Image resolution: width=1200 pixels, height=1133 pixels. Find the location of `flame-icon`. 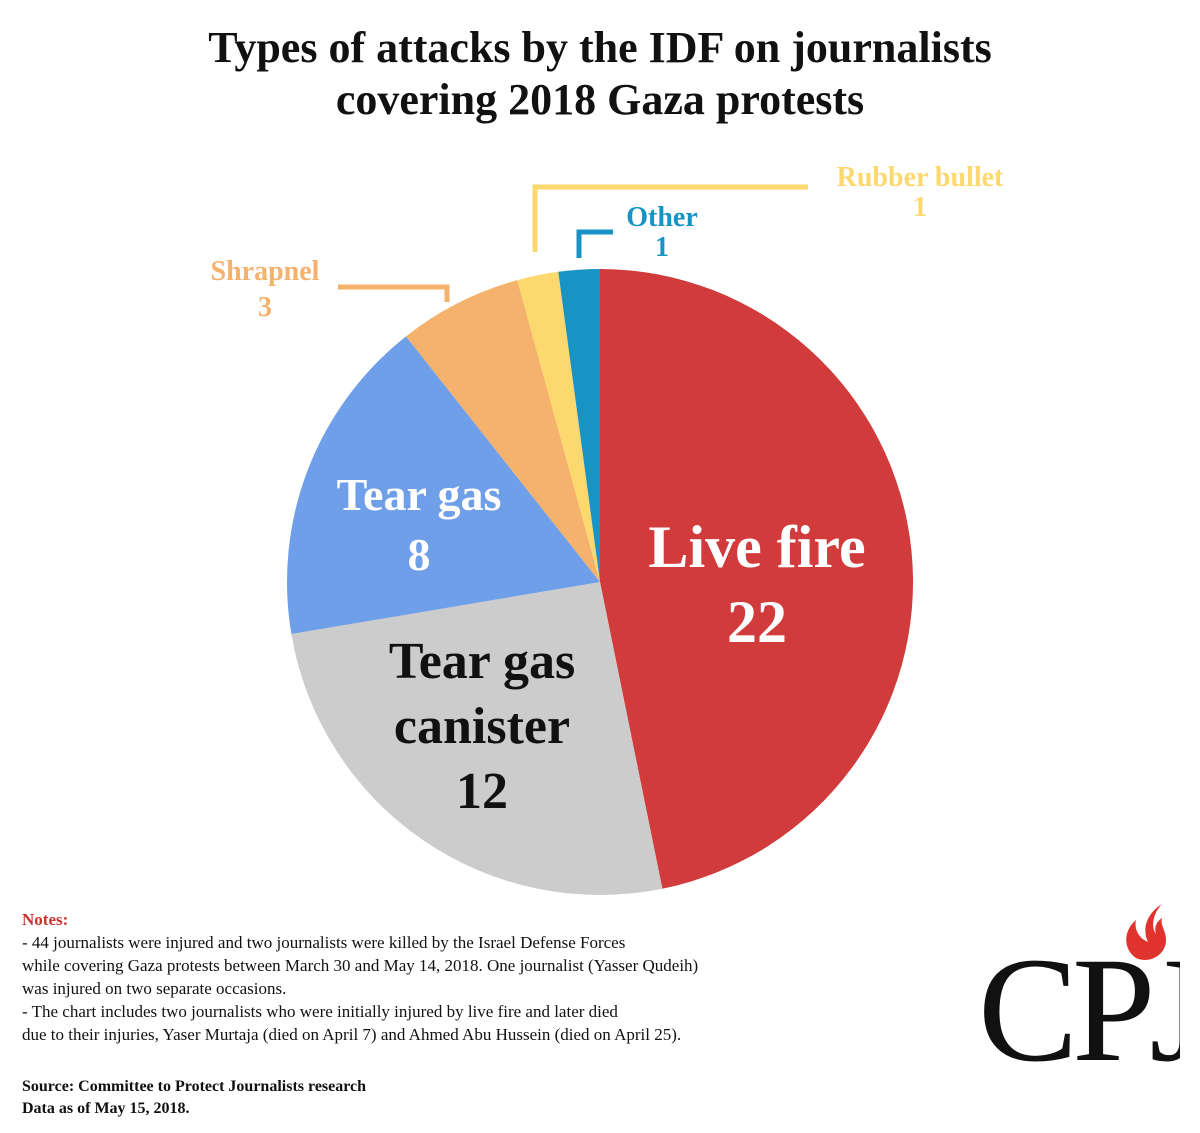

flame-icon is located at coordinates (1146, 932).